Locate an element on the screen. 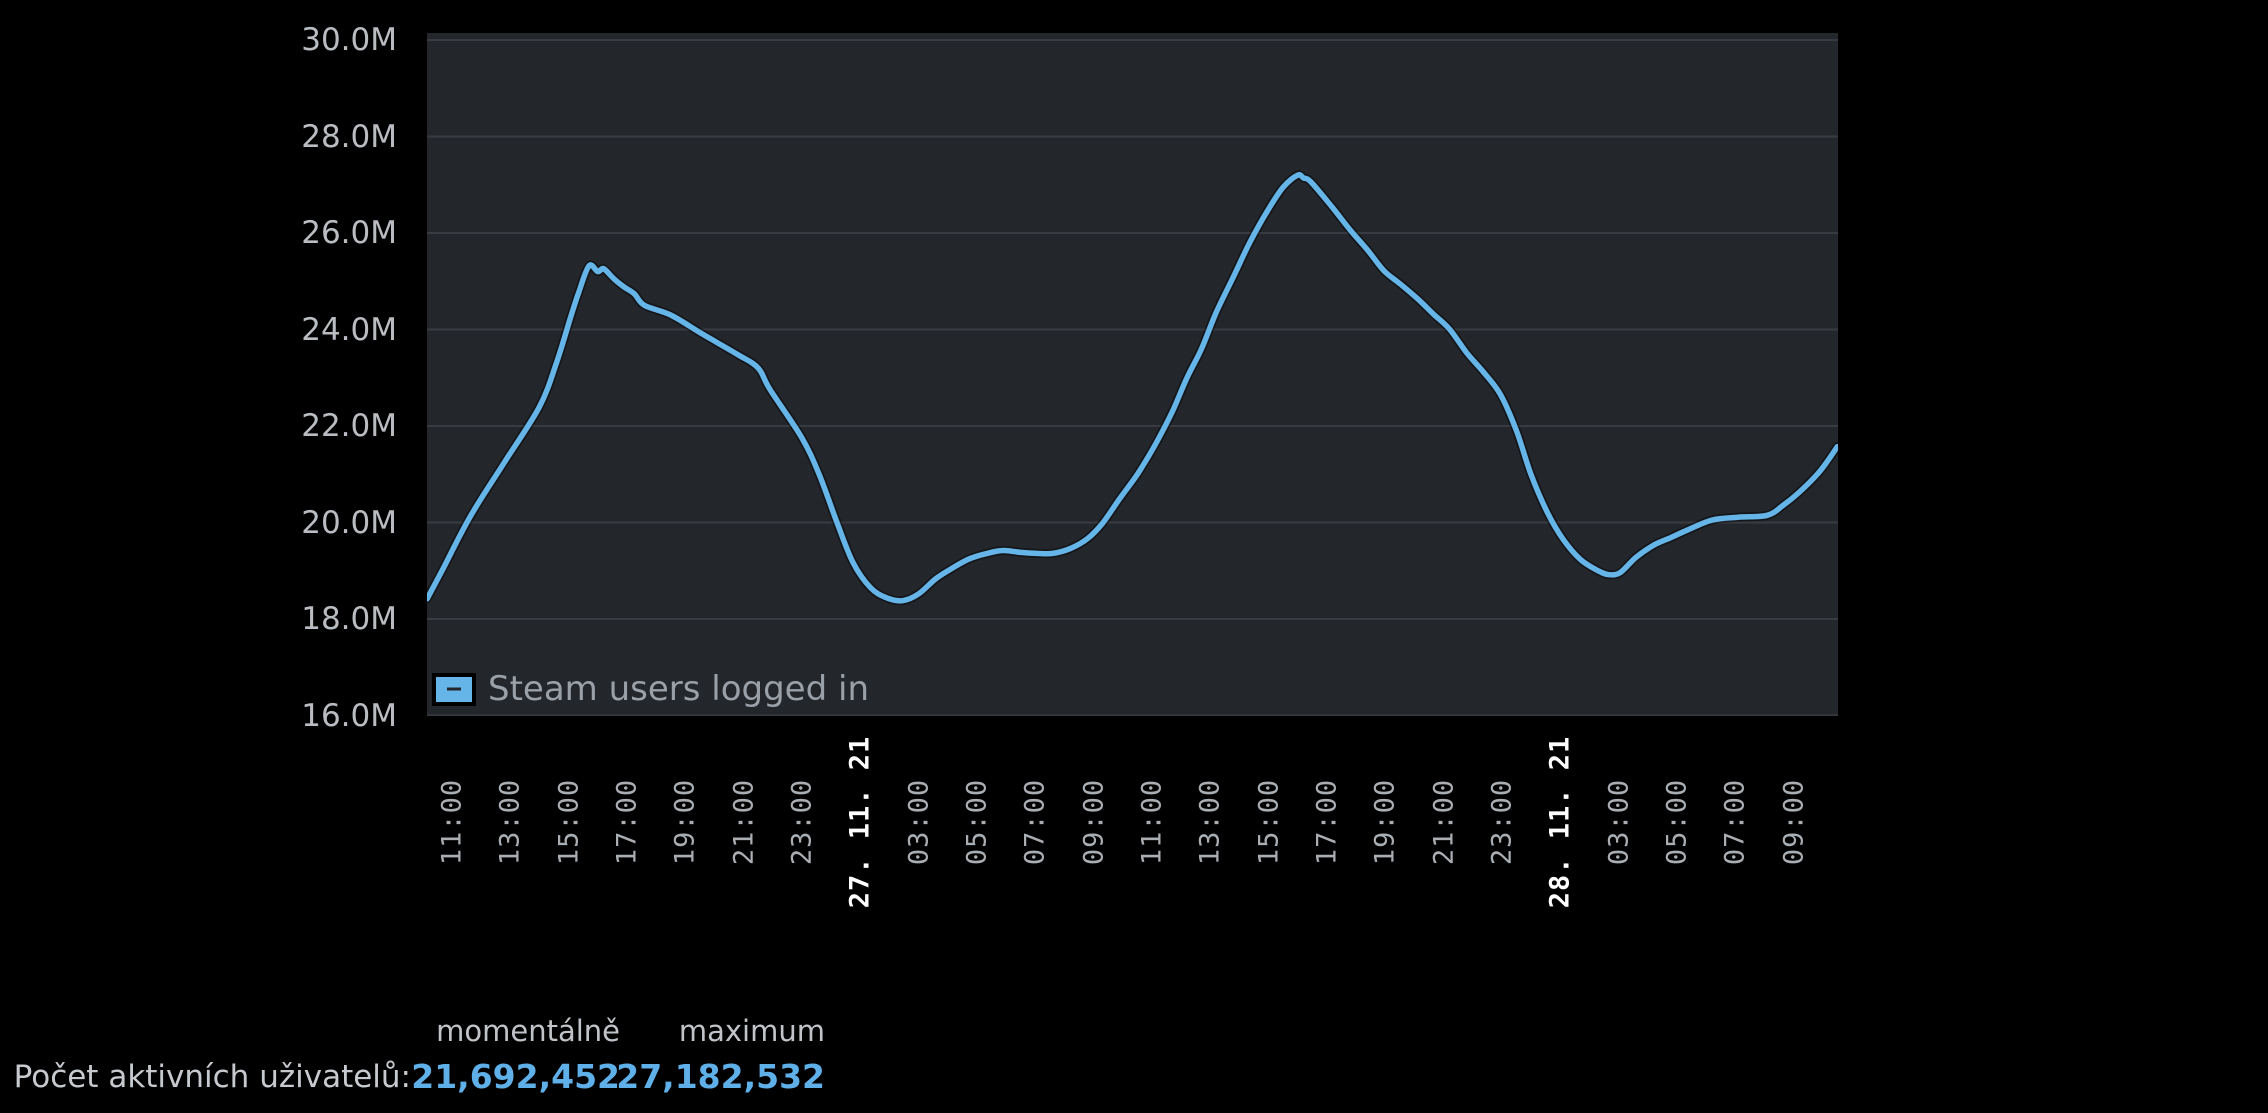  x-tick-date-label: 27. 11. 21 is located at coordinates (860, 822).